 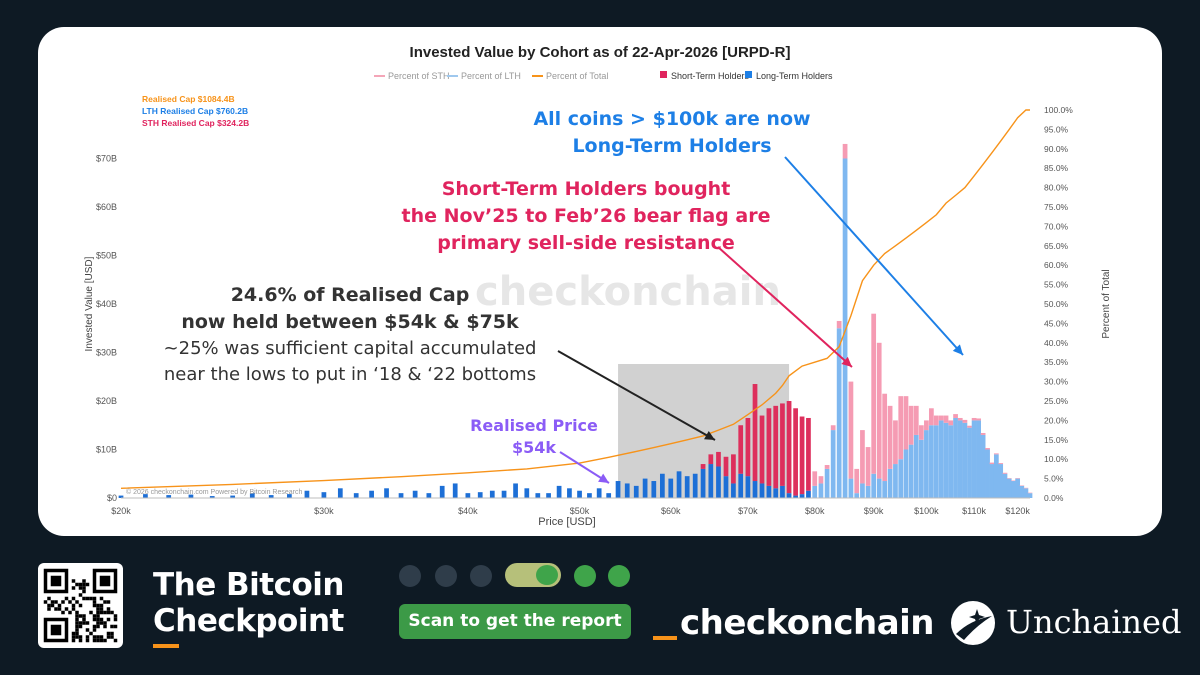 What do you see at coordinates (748, 74) in the screenshot?
I see `legend-swatch` at bounding box center [748, 74].